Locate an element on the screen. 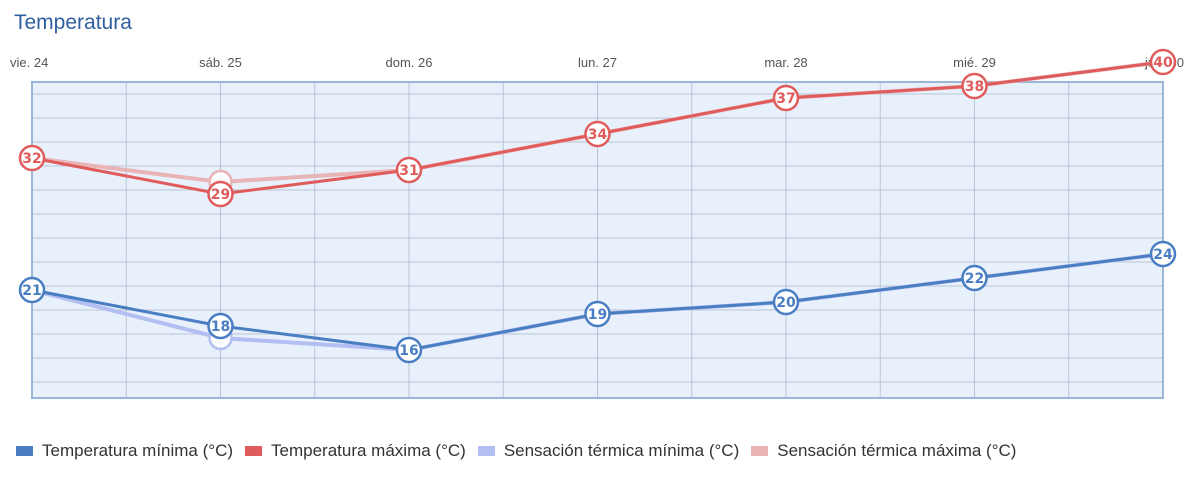 The height and width of the screenshot is (494, 1200). x-tick-label: vie. 24 is located at coordinates (29, 62).